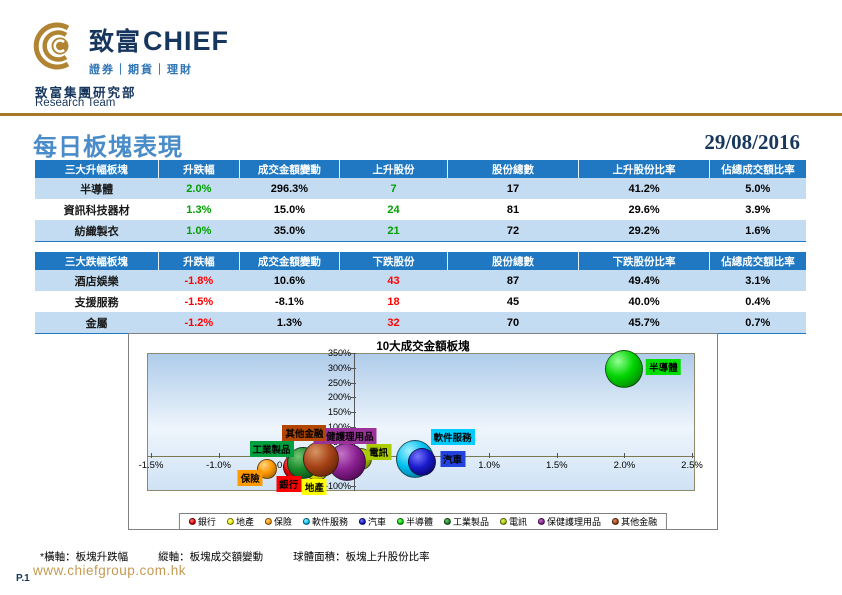 This screenshot has width=842, height=595. What do you see at coordinates (51, 46) in the screenshot?
I see `chief-shell-icon` at bounding box center [51, 46].